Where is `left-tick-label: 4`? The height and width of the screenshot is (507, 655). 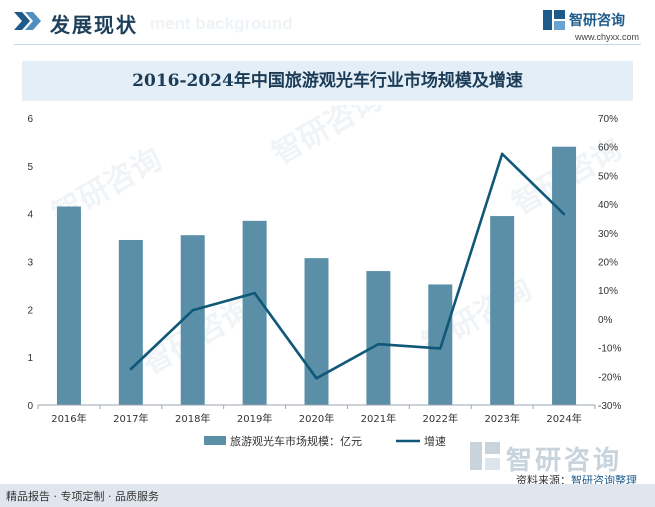
left-tick-label: 4 is located at coordinates (30, 215).